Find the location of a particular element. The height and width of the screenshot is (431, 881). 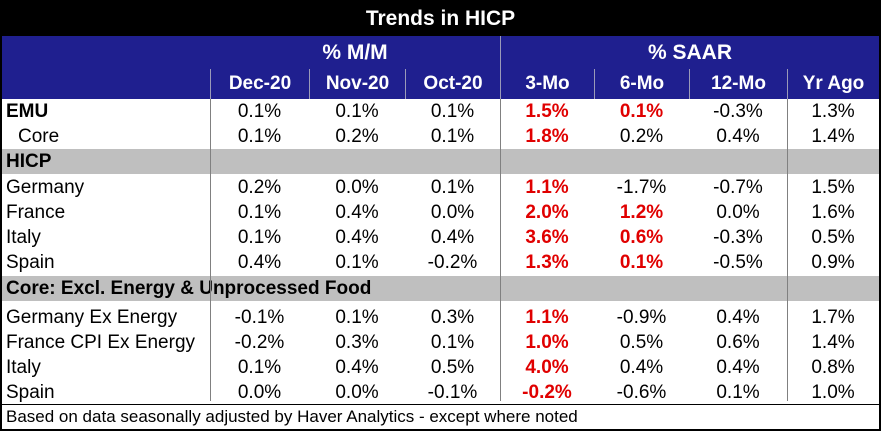

group-header-mm: % M/M is located at coordinates (355, 52).